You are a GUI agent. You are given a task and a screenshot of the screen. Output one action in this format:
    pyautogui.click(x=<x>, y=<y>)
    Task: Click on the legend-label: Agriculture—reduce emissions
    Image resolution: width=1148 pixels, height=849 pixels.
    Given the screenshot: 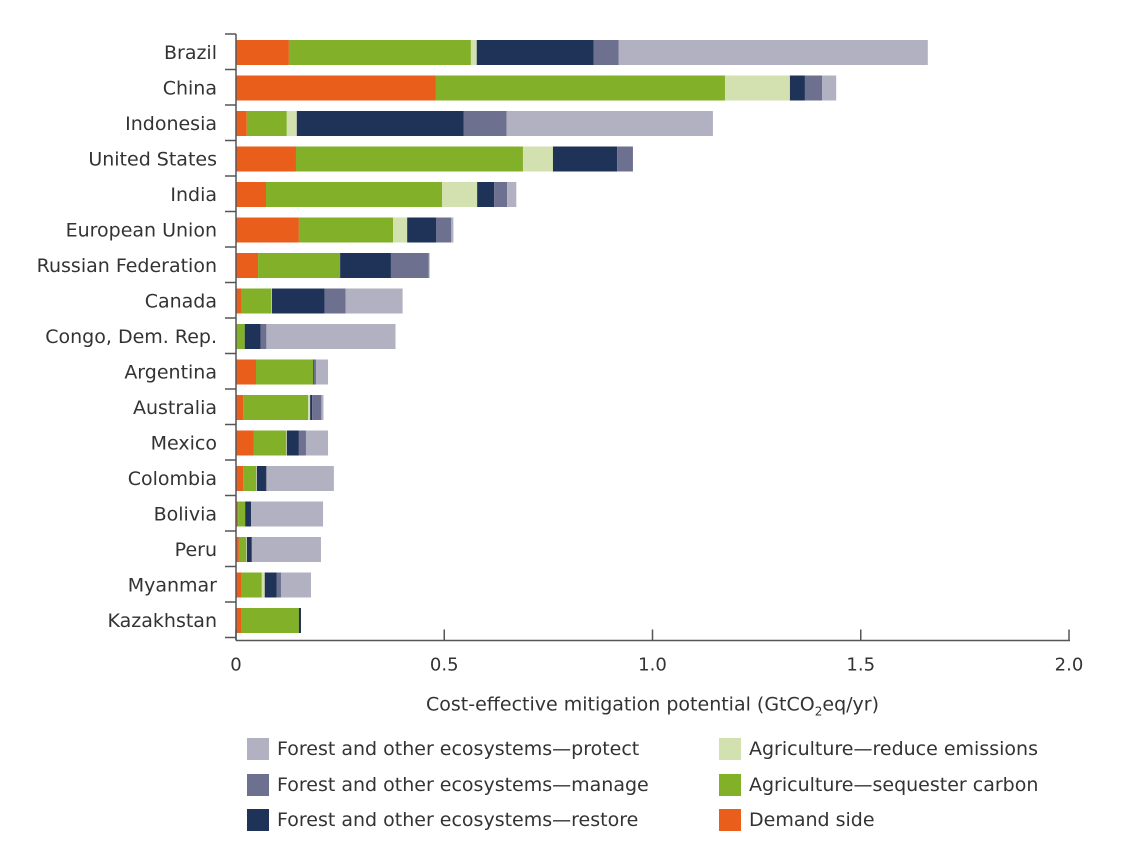 What is the action you would take?
    pyautogui.click(x=893, y=749)
    